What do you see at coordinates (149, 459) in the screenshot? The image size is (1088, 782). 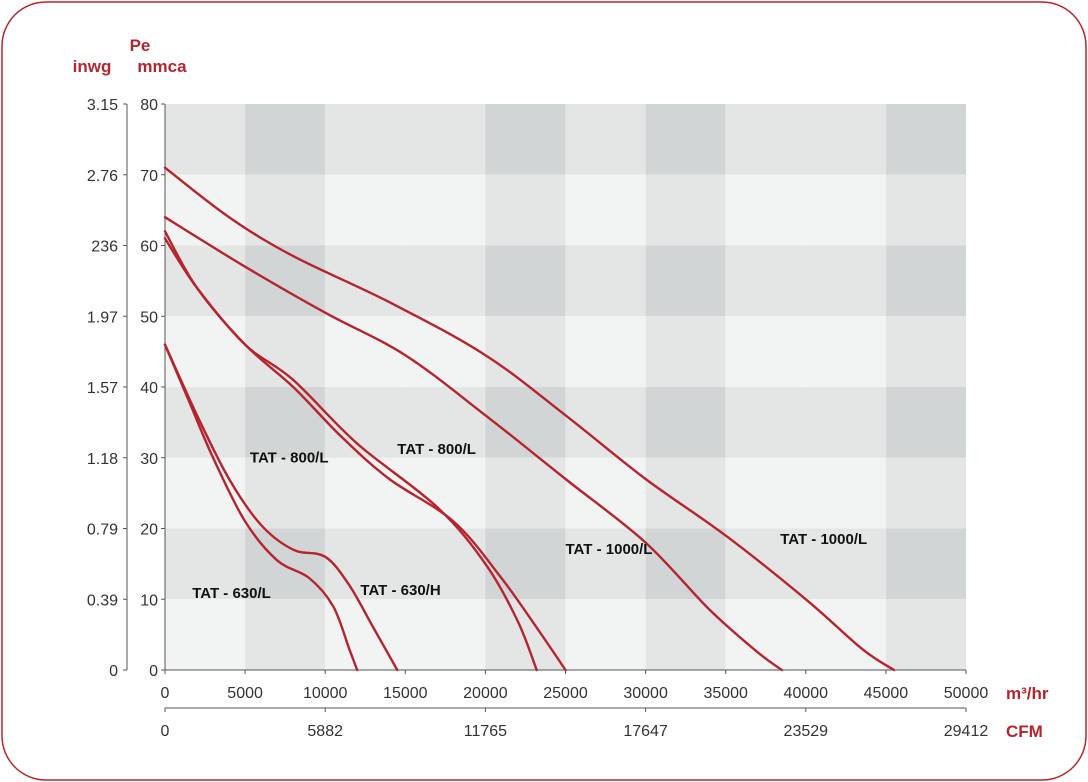 I see `y-tick-mmca: 30` at bounding box center [149, 459].